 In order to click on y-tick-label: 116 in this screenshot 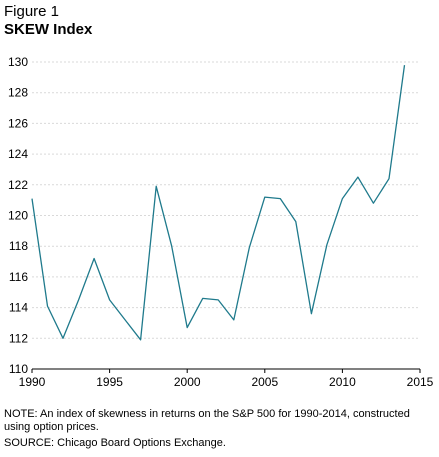, I will do `click(18, 277)`.